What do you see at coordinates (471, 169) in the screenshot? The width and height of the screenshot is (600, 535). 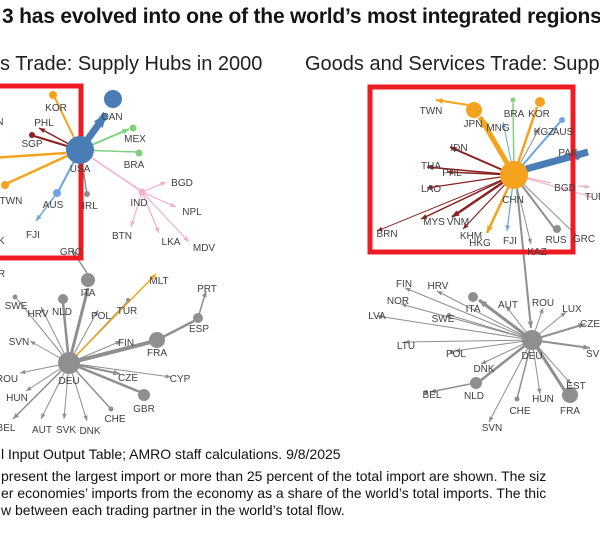 I see `highlight-box` at bounding box center [471, 169].